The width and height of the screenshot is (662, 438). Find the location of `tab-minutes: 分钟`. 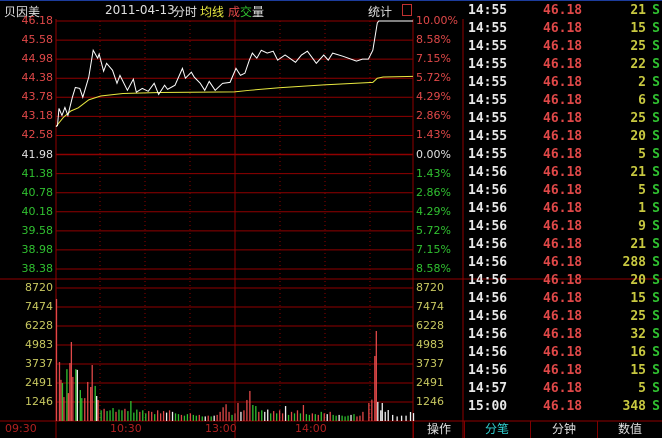

tab-minutes: 分钟 is located at coordinates (564, 429).